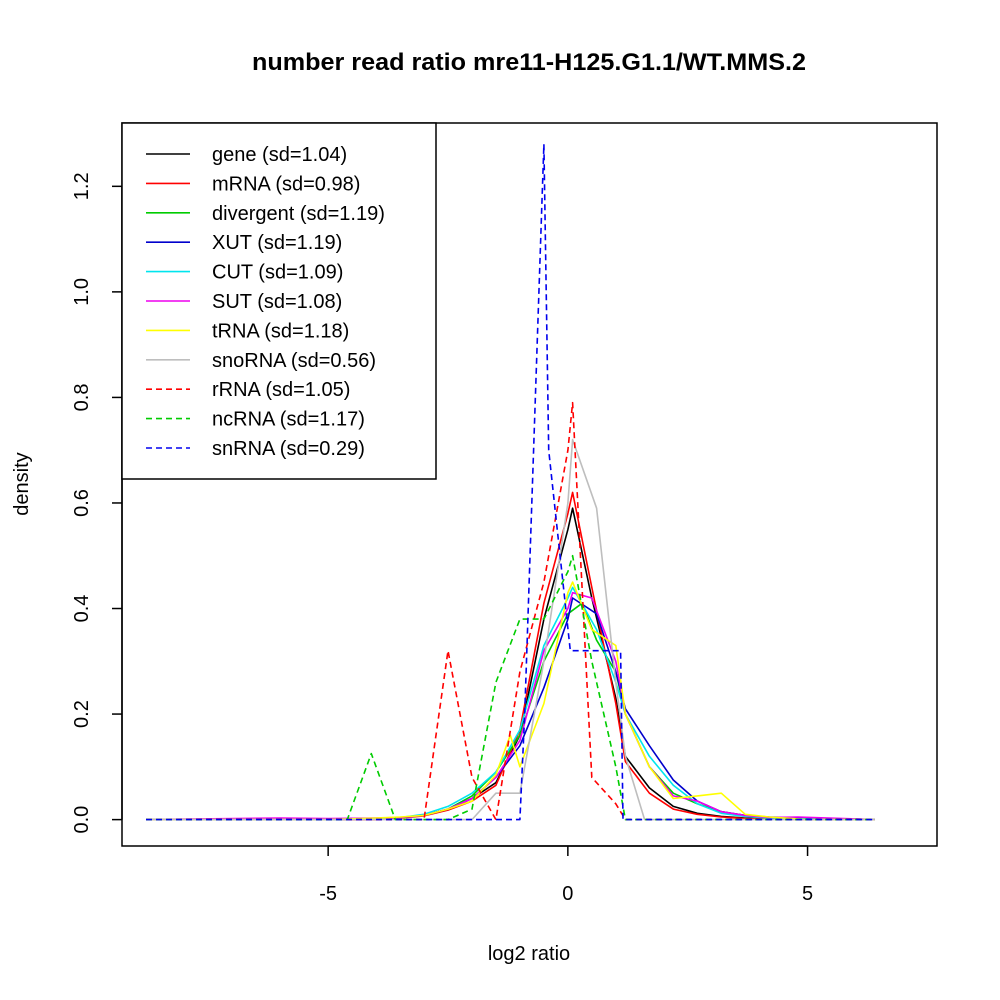  What do you see at coordinates (22, 483) in the screenshot?
I see `y-axis-label: density` at bounding box center [22, 483].